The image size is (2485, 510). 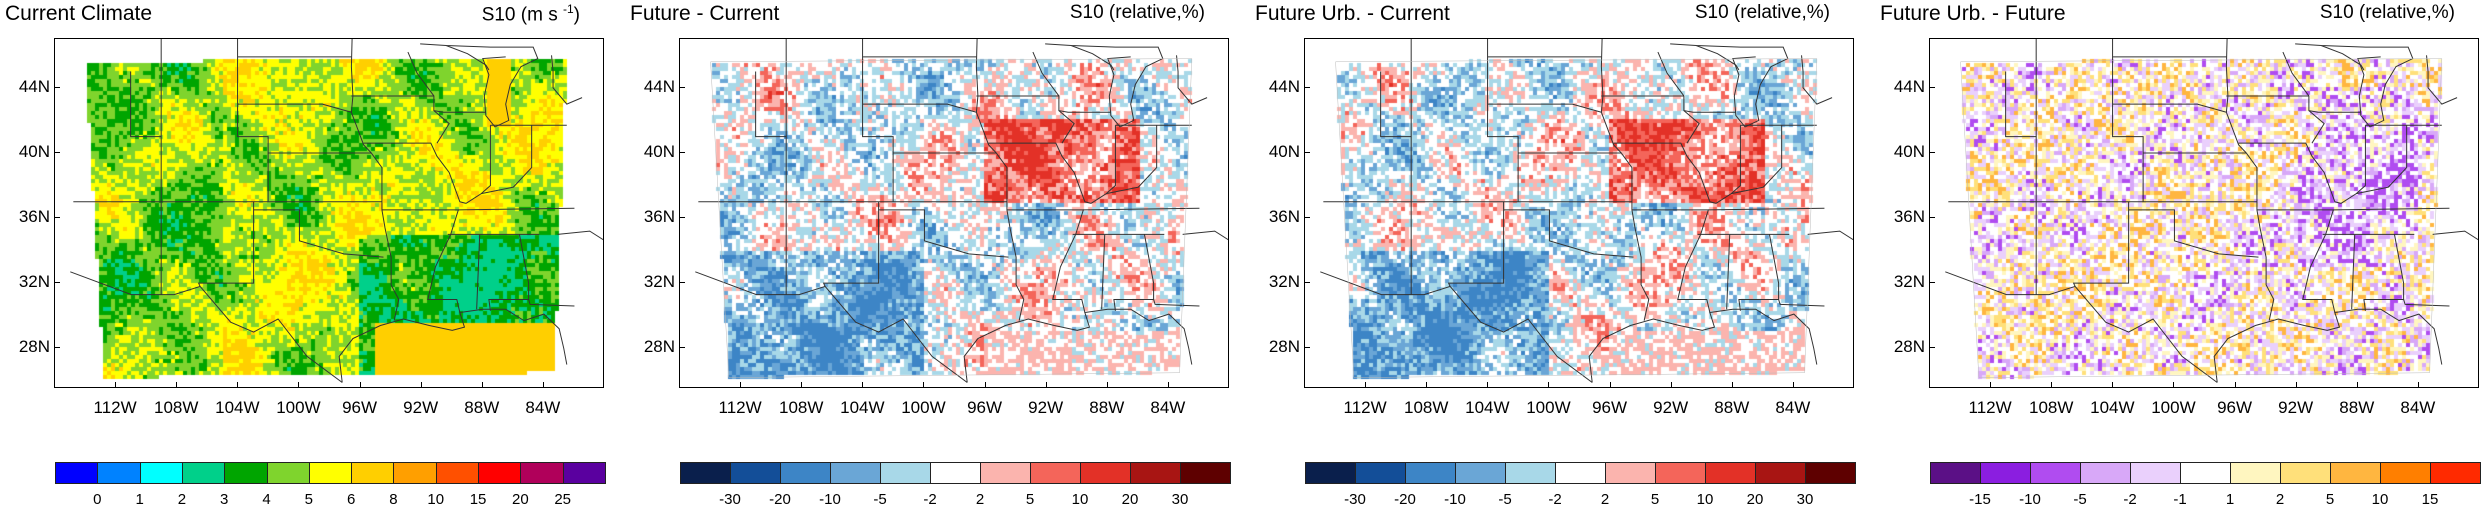 I want to click on lake-michigan-shore, so click(x=479, y=85).